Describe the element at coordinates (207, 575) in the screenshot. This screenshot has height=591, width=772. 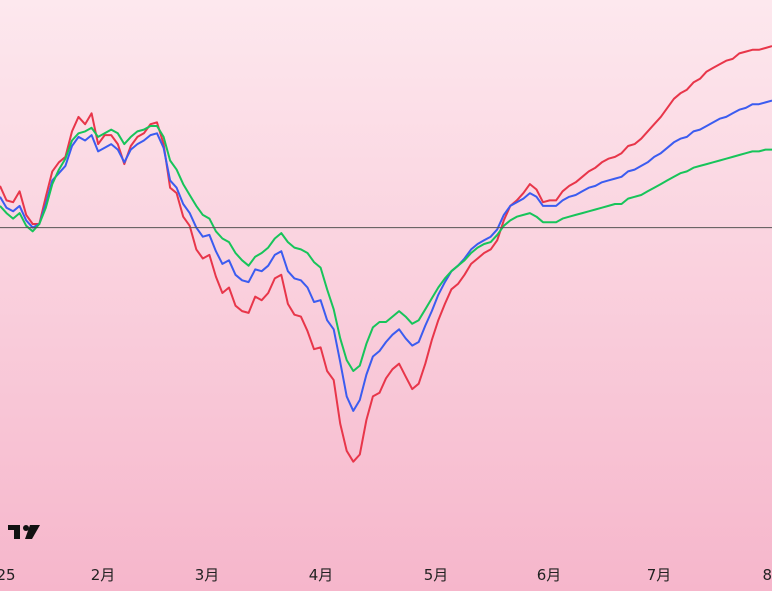
I see `x-tick-label: 3月` at that location.